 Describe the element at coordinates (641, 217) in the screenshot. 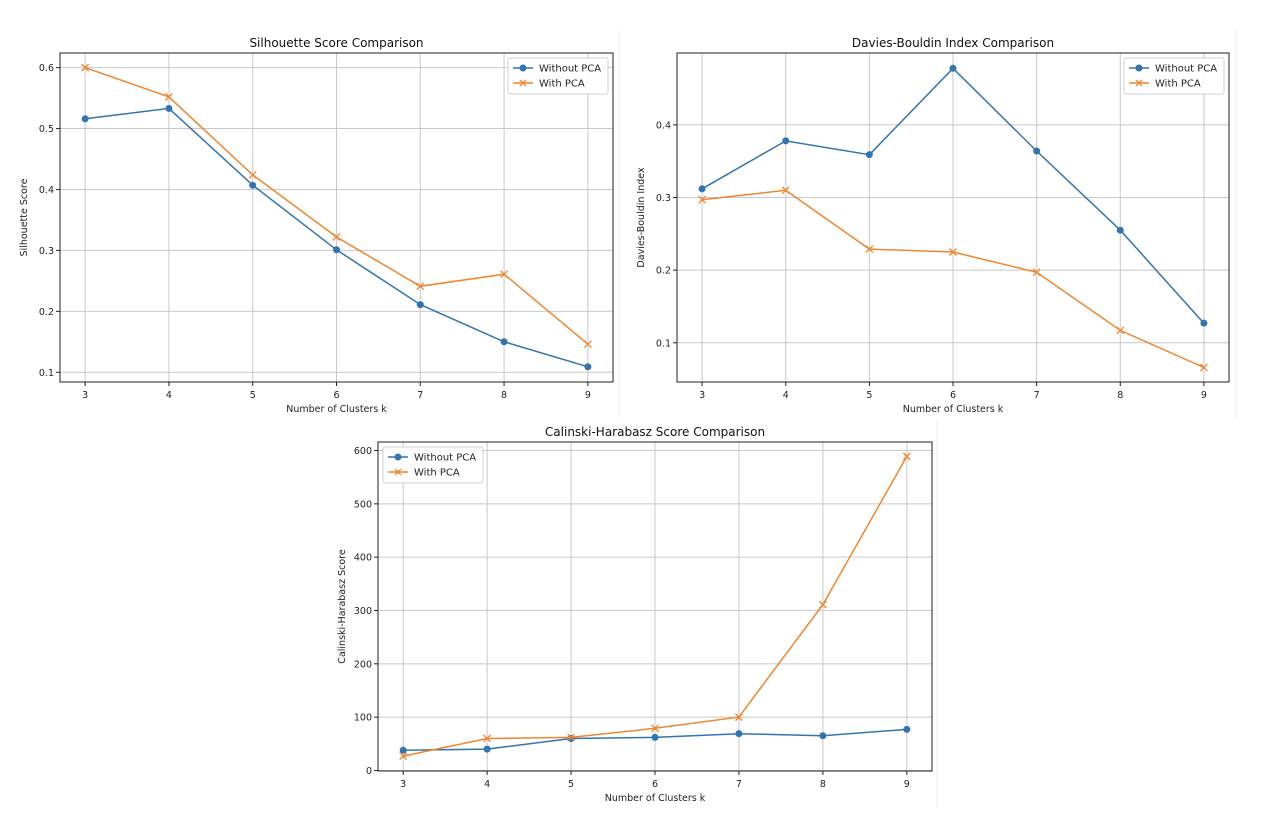

I see `y-axis-label: Davies-Bouldin Index` at that location.